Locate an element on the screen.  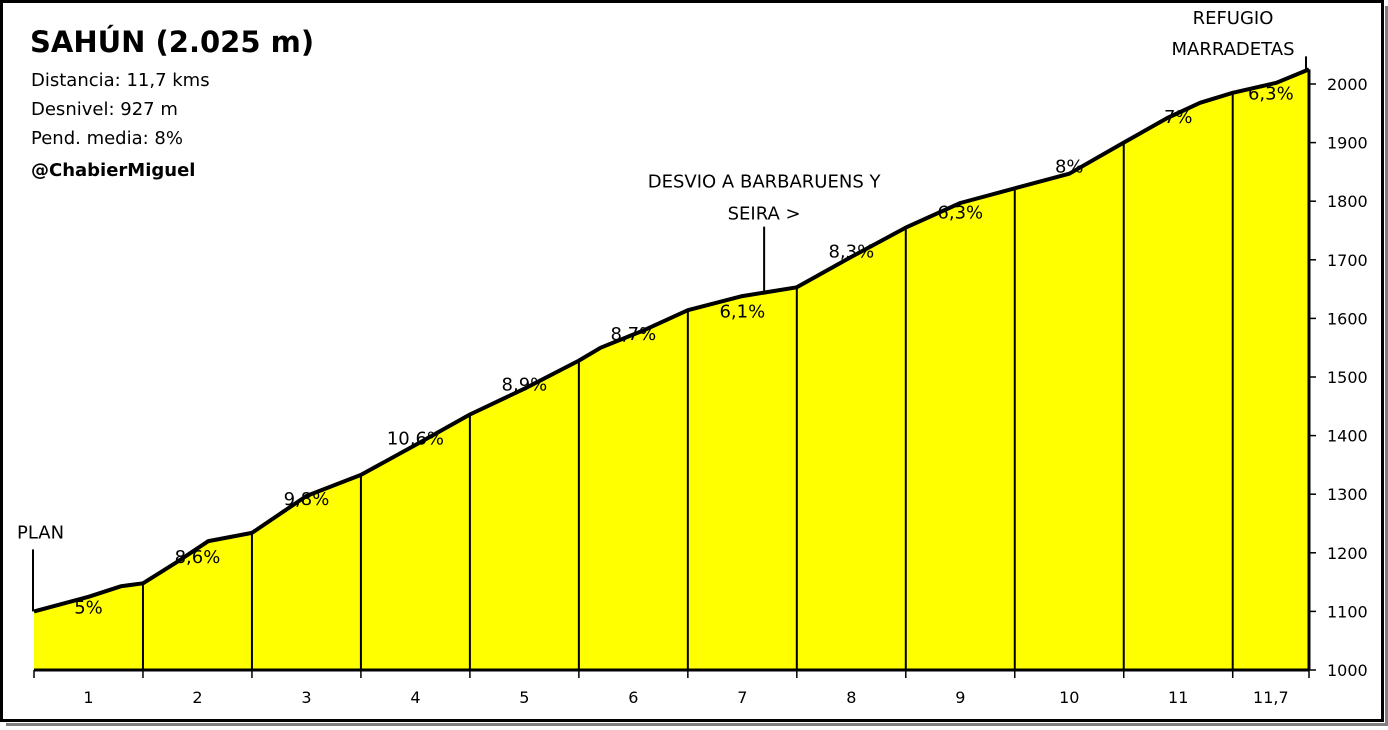
junction-label: DESVIO A BARBARUENS Y is located at coordinates (765, 182).